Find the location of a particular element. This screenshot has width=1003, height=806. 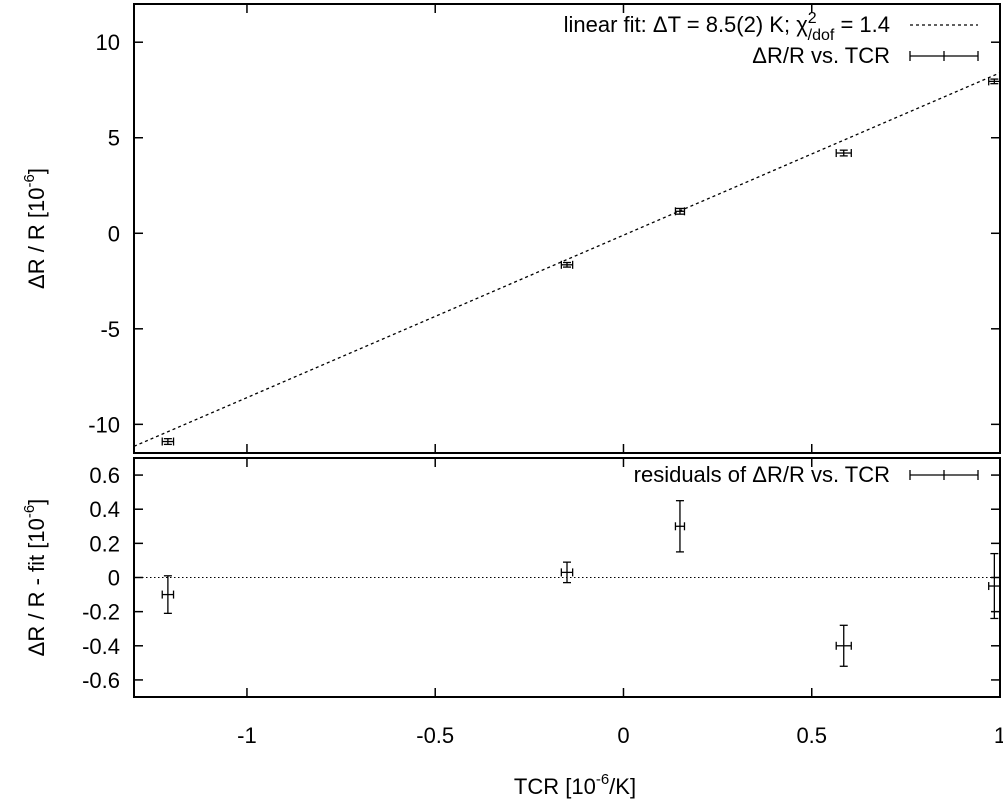

y-tick-label: -0.4 is located at coordinates (101, 646).